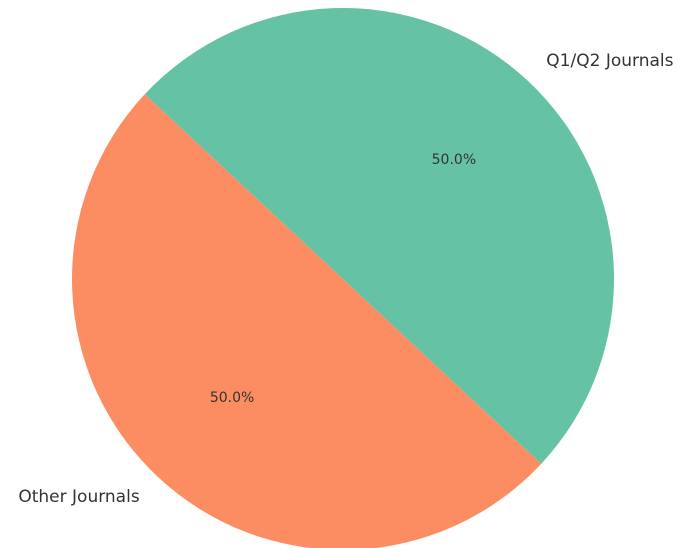  I want to click on slice-label-q1-q2-journals: Q1/Q2 Journals, so click(609, 61).